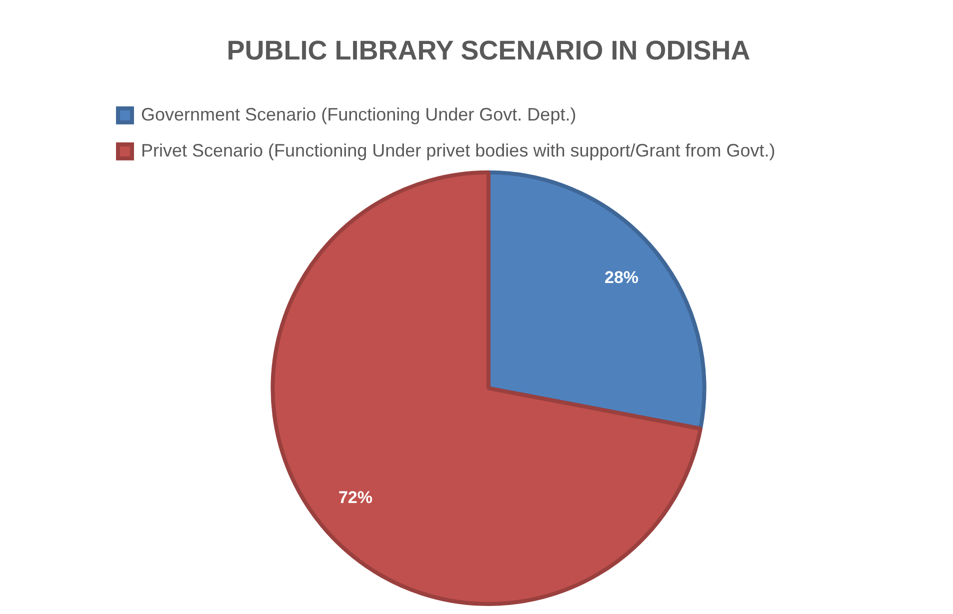 The height and width of the screenshot is (614, 953). Describe the element at coordinates (355, 497) in the screenshot. I see `data-label: 72%` at that location.